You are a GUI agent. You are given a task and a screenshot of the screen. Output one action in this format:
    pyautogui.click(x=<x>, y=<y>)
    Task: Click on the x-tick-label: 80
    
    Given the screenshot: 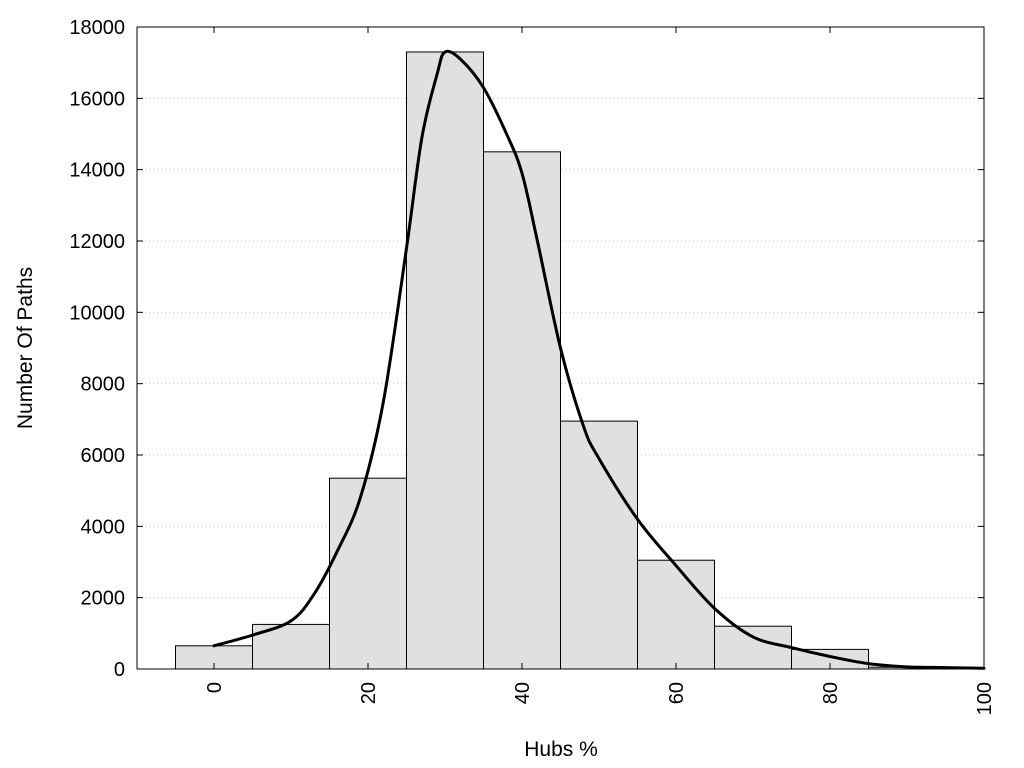 What is the action you would take?
    pyautogui.click(x=831, y=693)
    